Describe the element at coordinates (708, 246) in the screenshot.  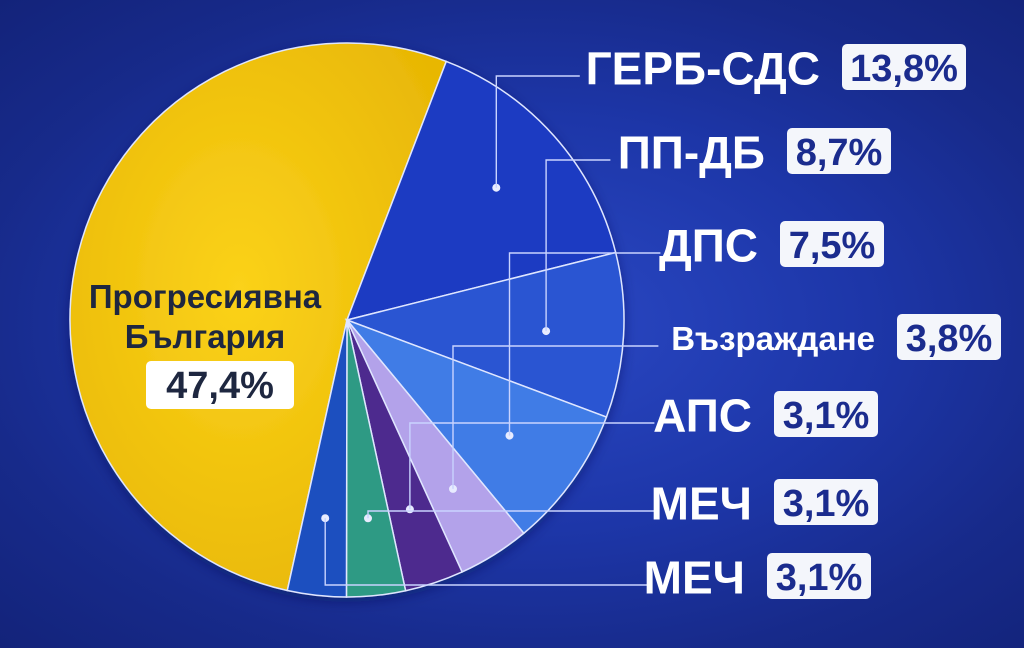
I see `party-label-3: ДПС` at that location.